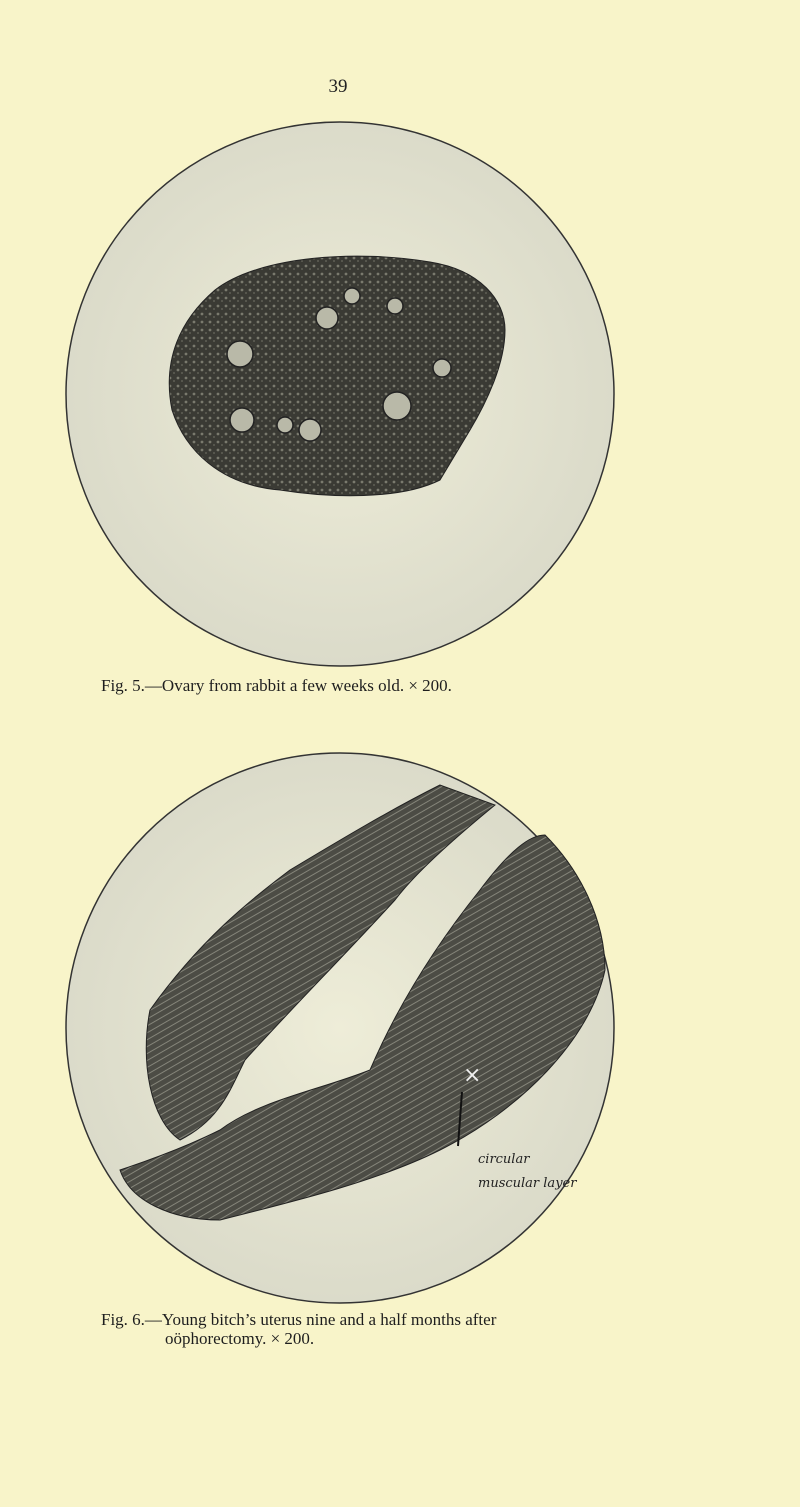 The height and width of the screenshot is (1507, 800). What do you see at coordinates (527, 1183) in the screenshot?
I see `annotation: muscular layer` at bounding box center [527, 1183].